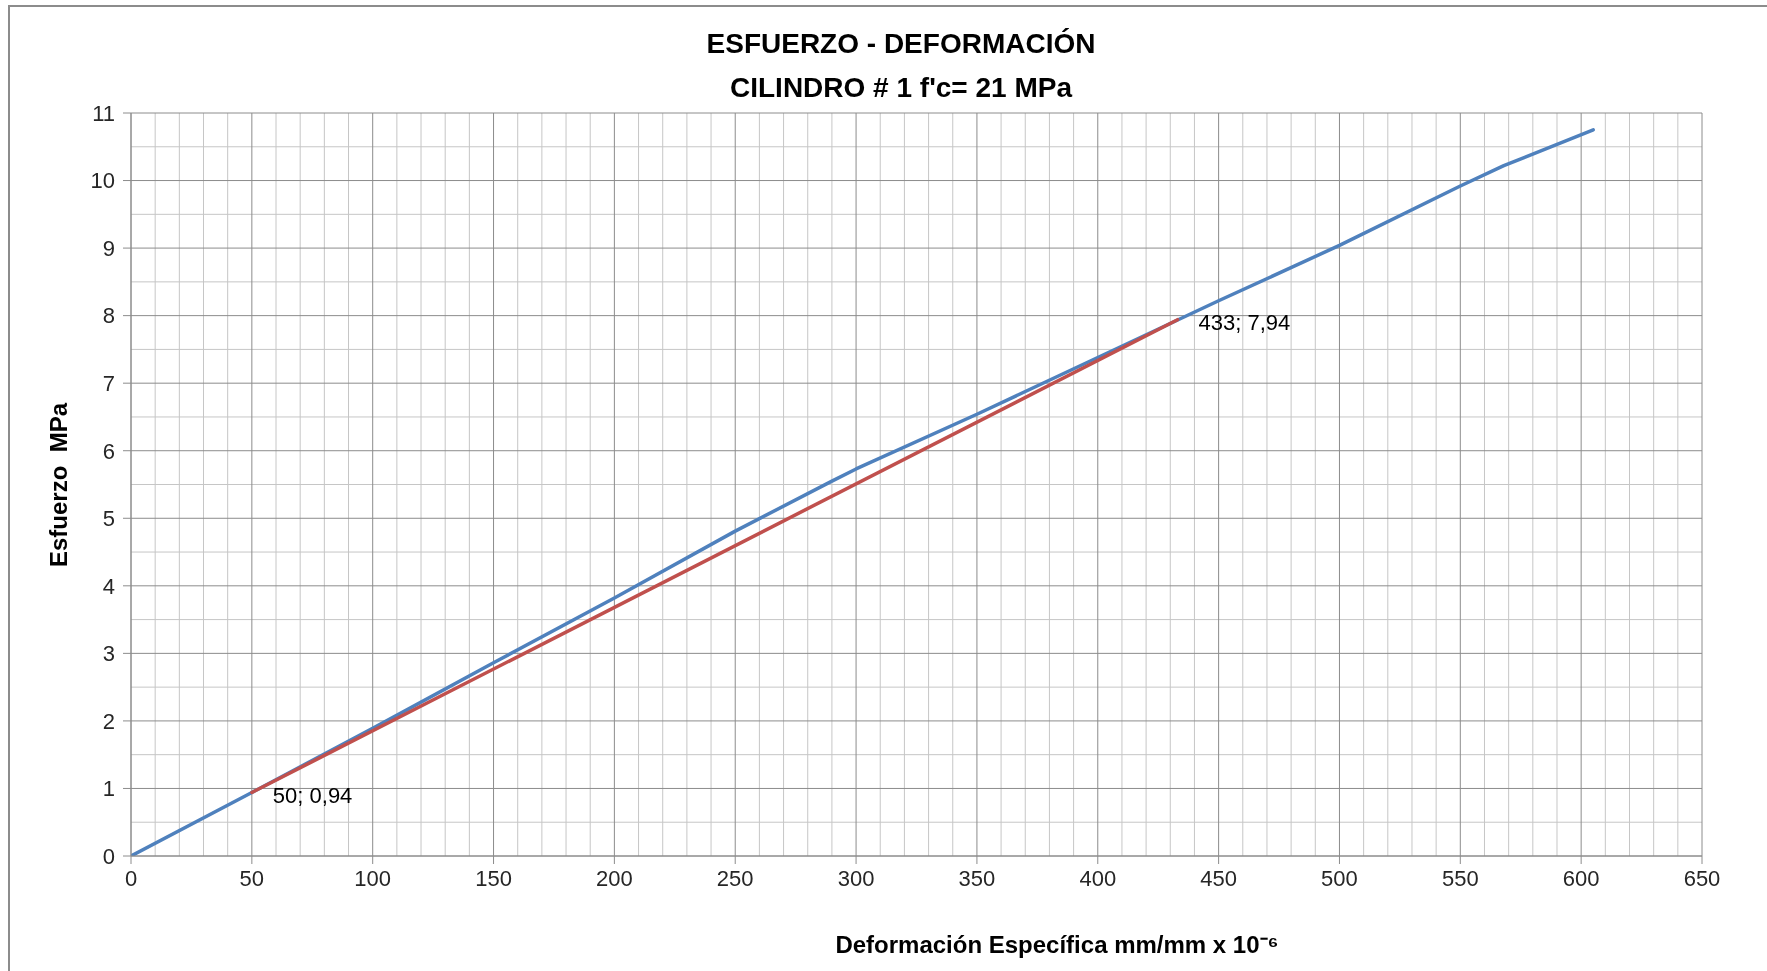 This screenshot has width=1767, height=971. What do you see at coordinates (103, 113) in the screenshot?
I see `y-tick-label: 11` at bounding box center [103, 113].